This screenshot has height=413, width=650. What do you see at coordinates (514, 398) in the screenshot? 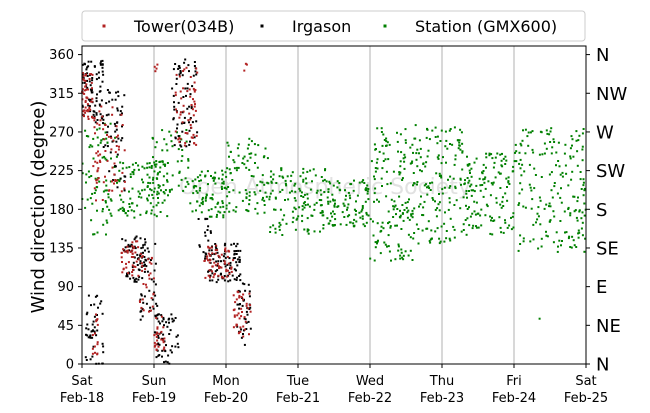
I see `x-tick-date-label: Feb-24` at bounding box center [514, 398].